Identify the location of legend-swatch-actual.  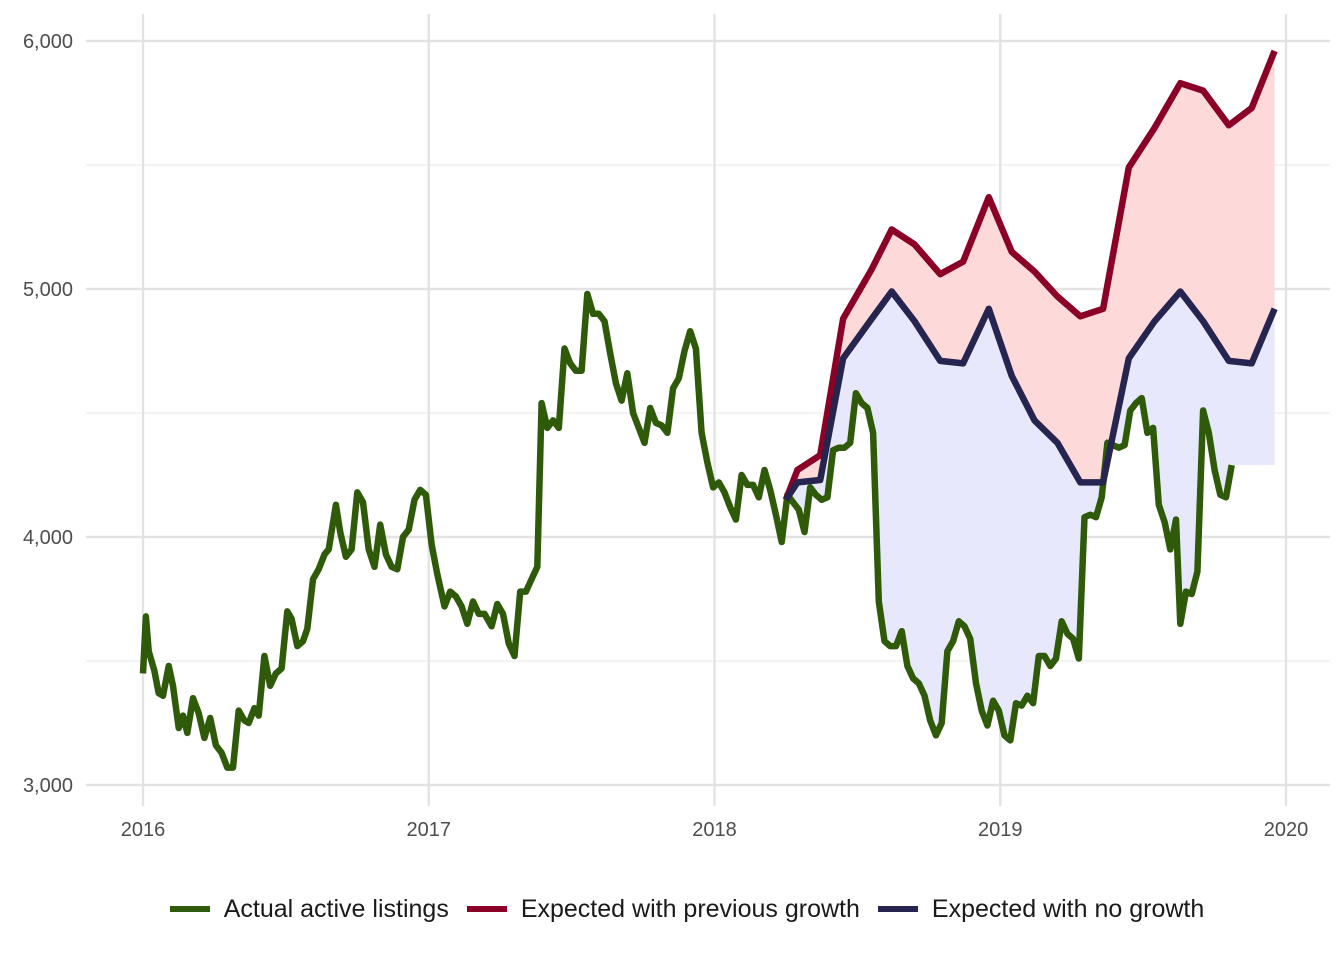
(189, 909).